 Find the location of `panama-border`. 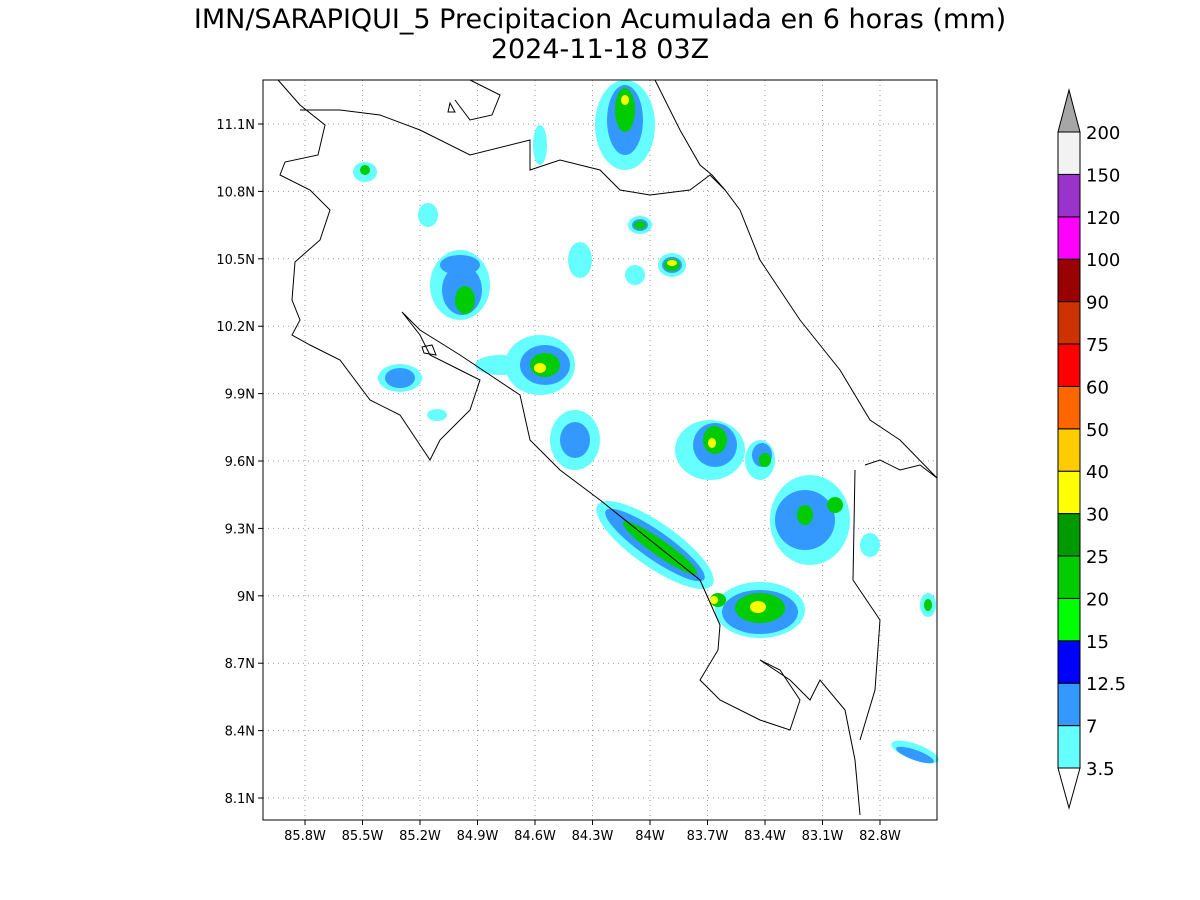

panama-border is located at coordinates (895, 600).